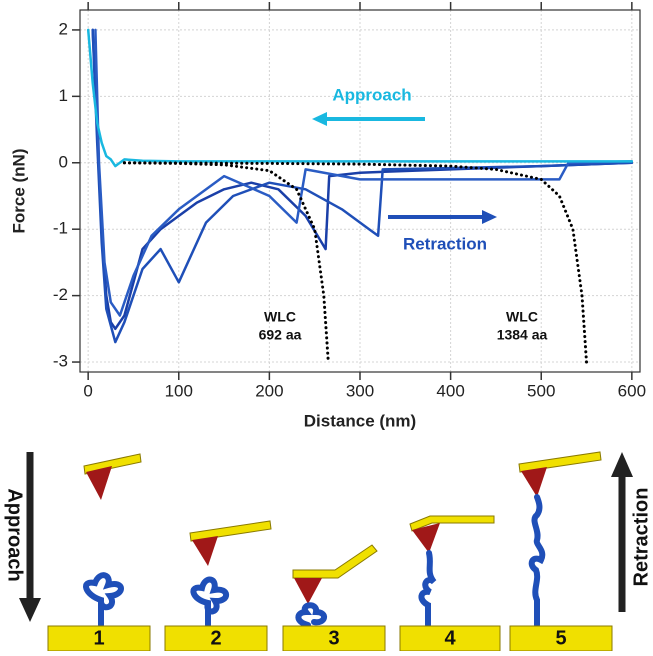 The width and height of the screenshot is (653, 656). Describe the element at coordinates (641, 537) in the screenshot. I see `retraction-label: Retraction` at that location.